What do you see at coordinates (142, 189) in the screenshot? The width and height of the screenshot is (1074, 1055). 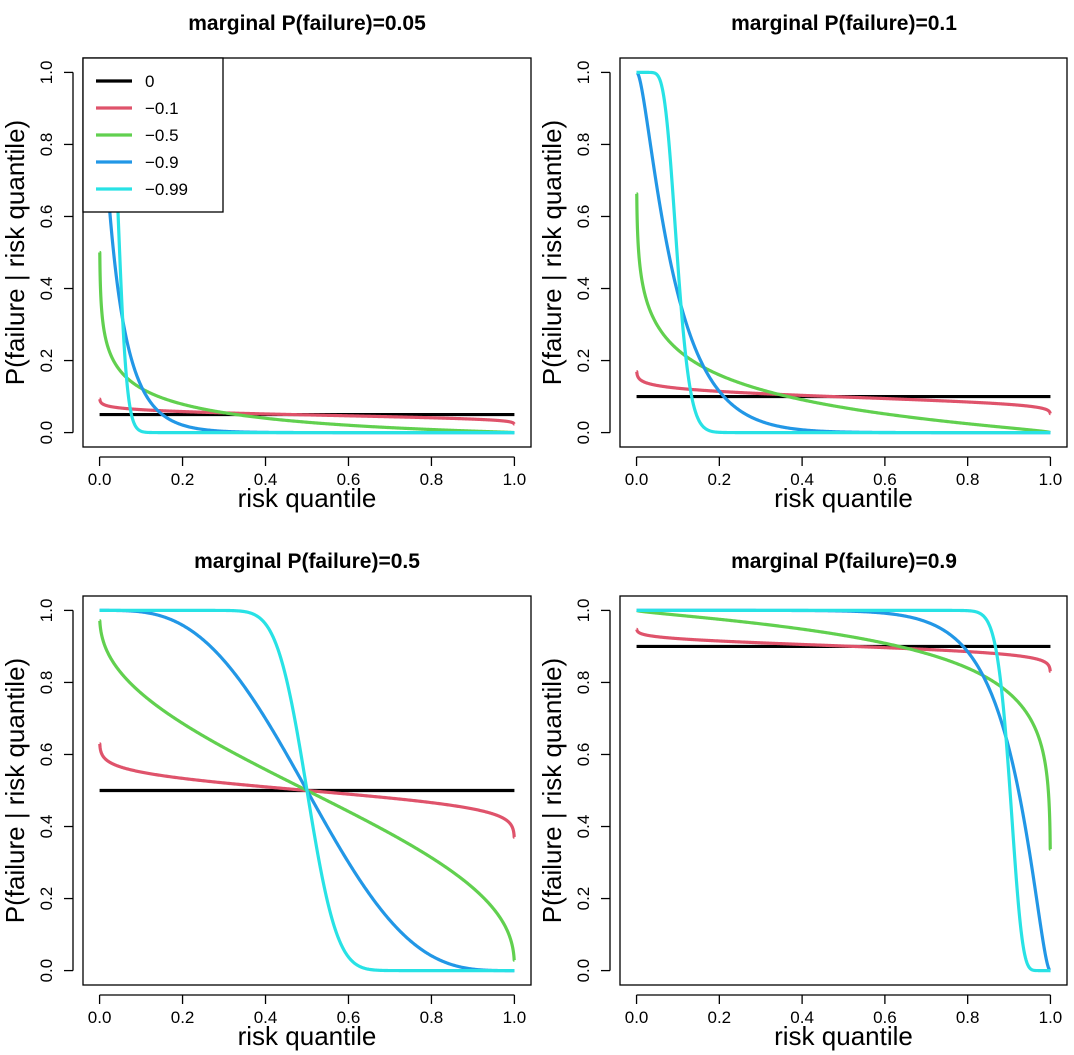 I see `legend-item: −0.99` at bounding box center [142, 189].